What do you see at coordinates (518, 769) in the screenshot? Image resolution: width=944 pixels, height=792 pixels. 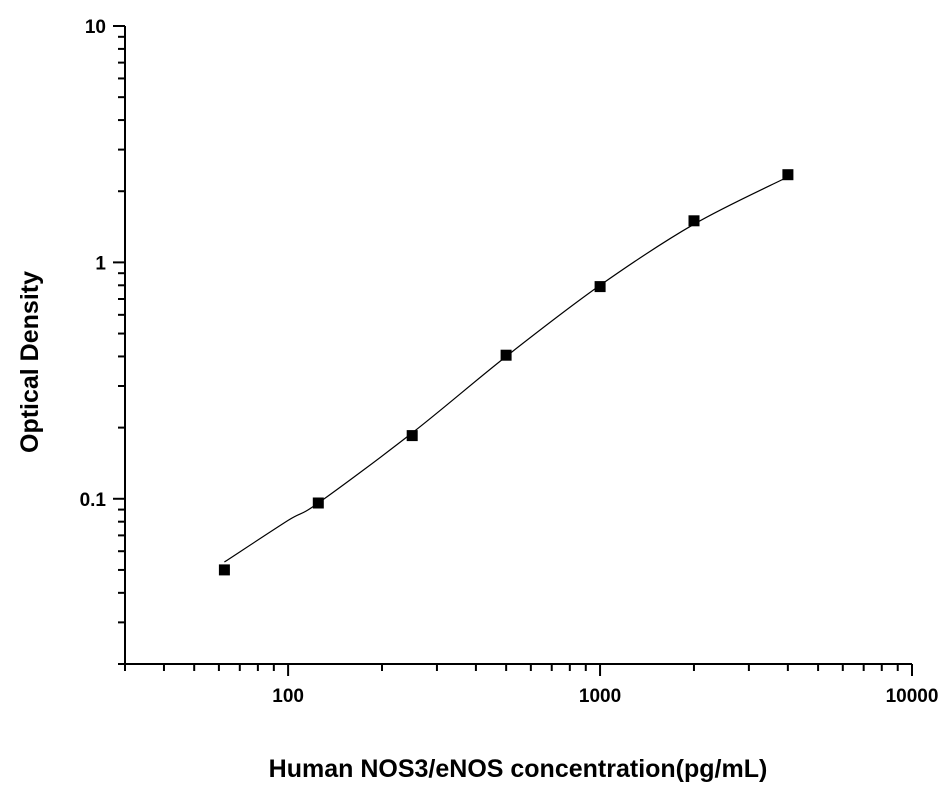 I see `x-axis-title: Human NOS3/eNOS concentration(pg/mL)` at bounding box center [518, 769].